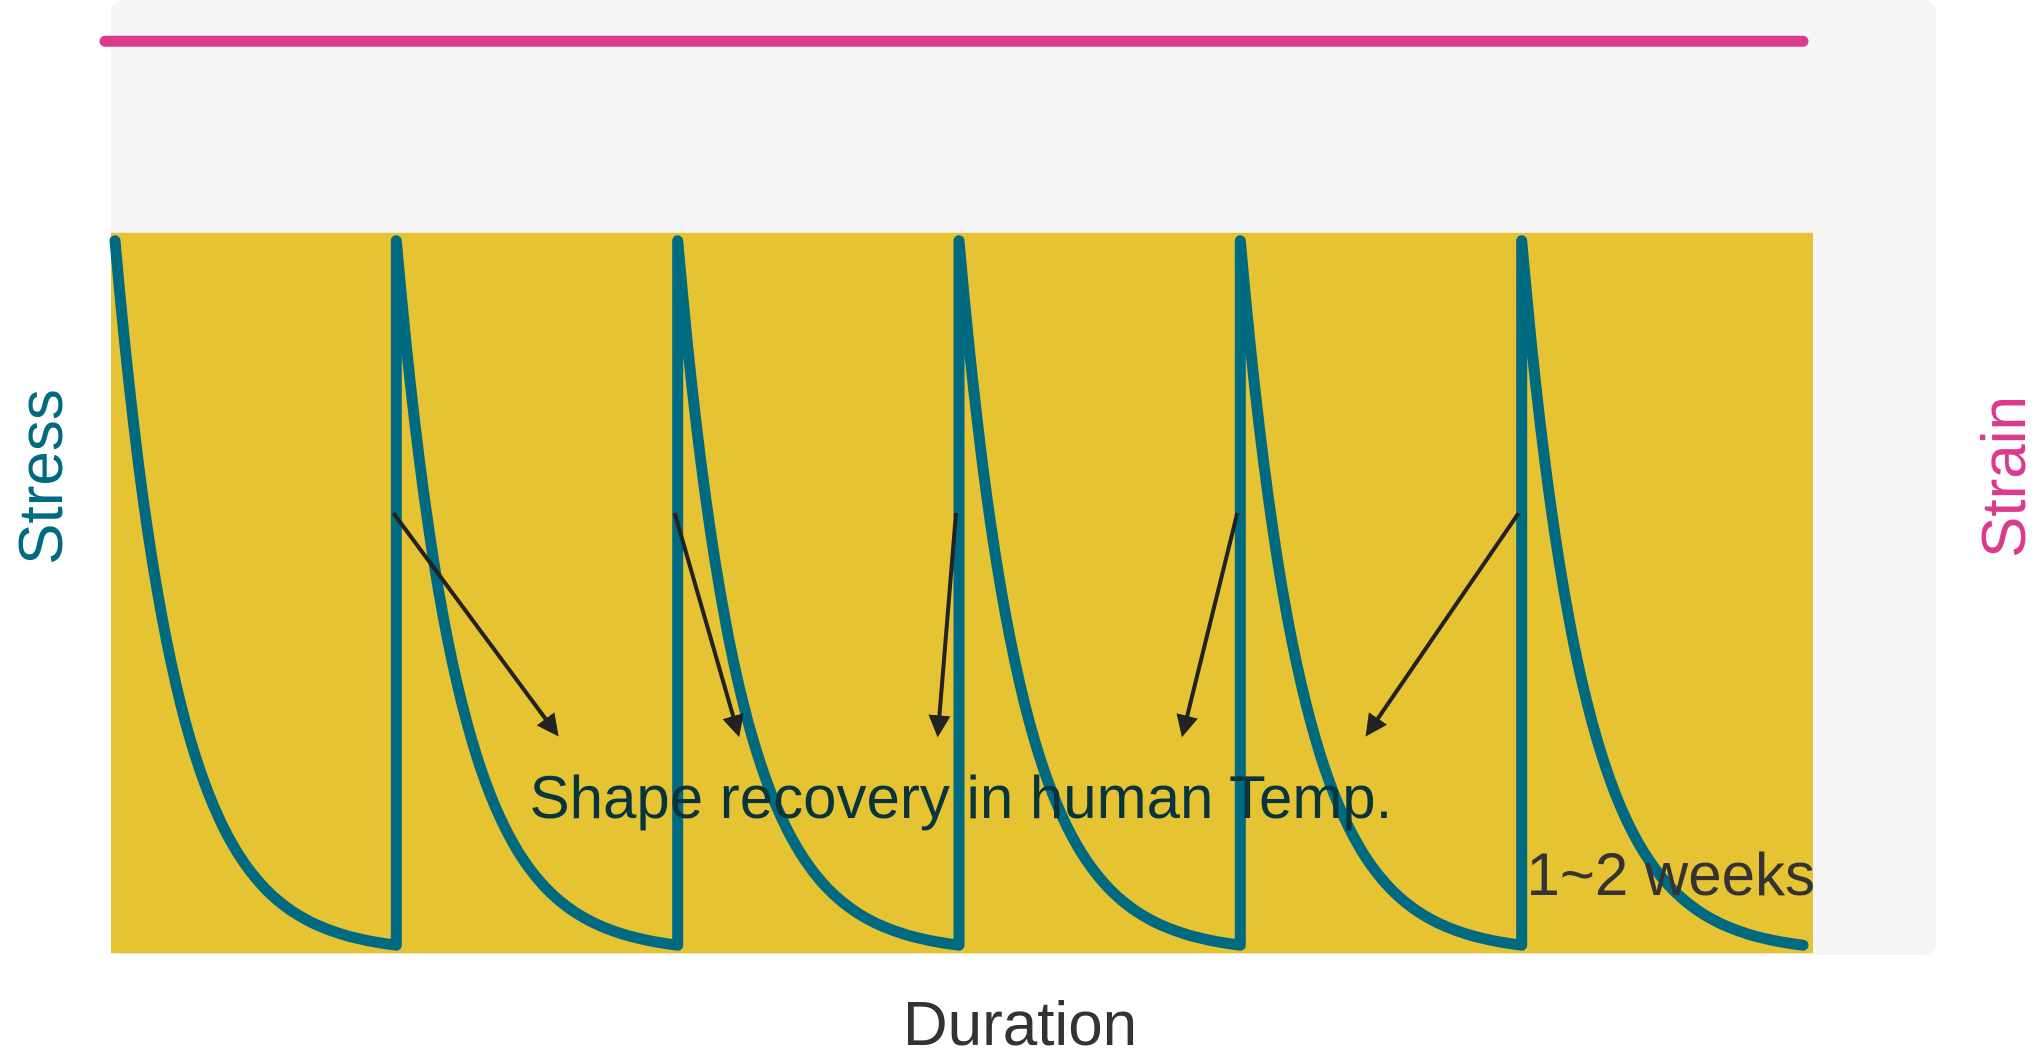 Image resolution: width=2040 pixels, height=1050 pixels. Describe the element at coordinates (41, 477) in the screenshot. I see `y-axis-label-stress: Stress` at that location.